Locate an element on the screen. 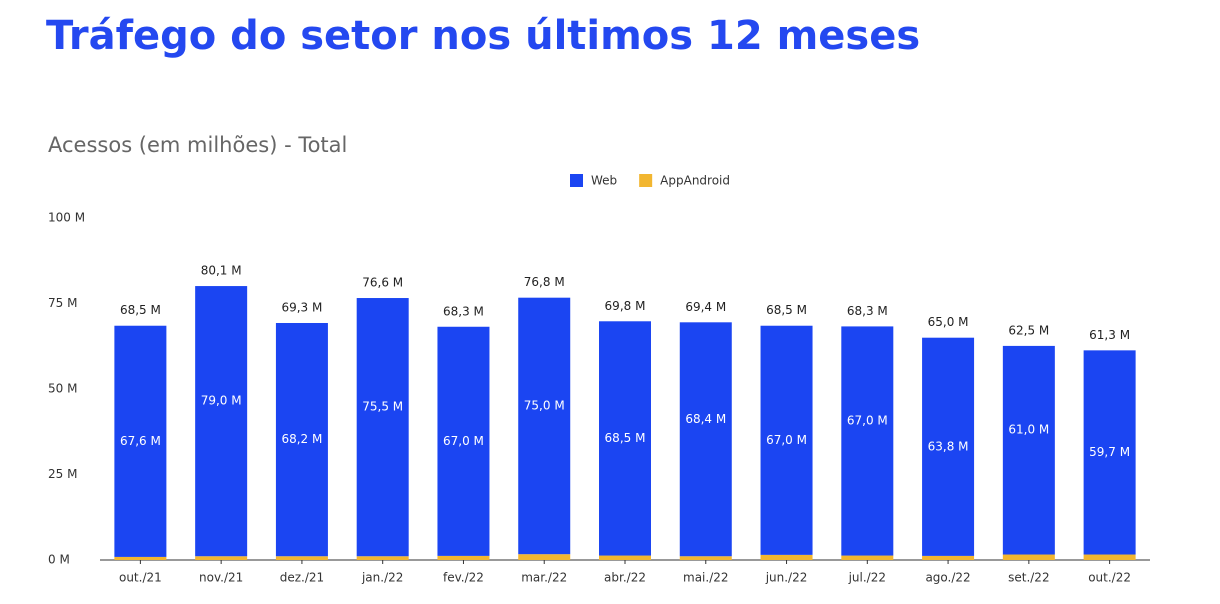 The height and width of the screenshot is (604, 1220). segment-label: 67,6 M is located at coordinates (140, 441).